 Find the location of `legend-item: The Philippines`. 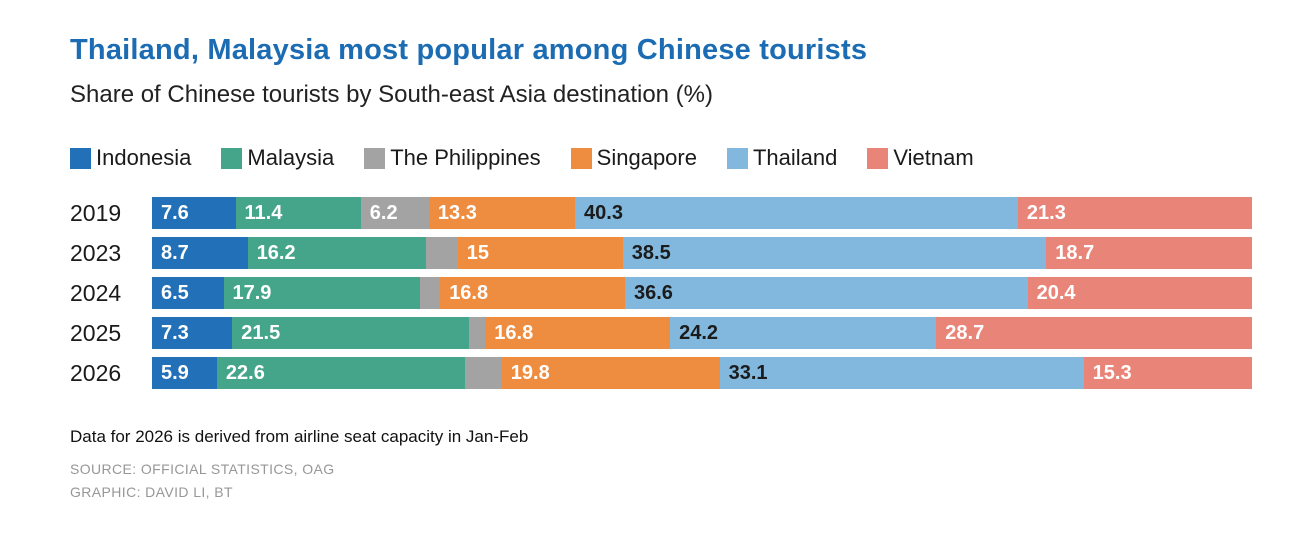

legend-item: The Philippines is located at coordinates (452, 158).